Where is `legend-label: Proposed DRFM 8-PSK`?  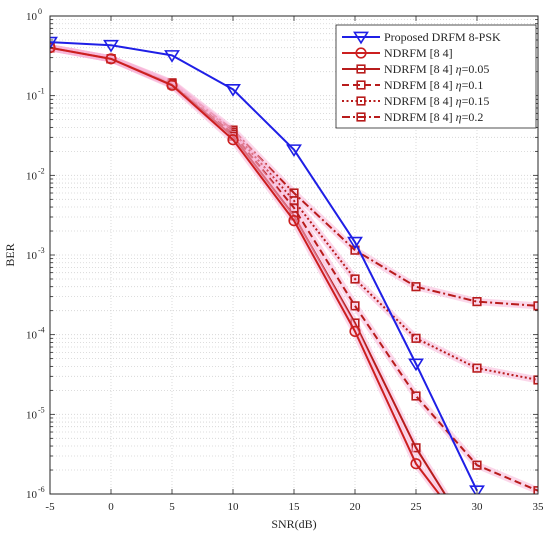 legend-label: Proposed DRFM 8-PSK is located at coordinates (442, 37).